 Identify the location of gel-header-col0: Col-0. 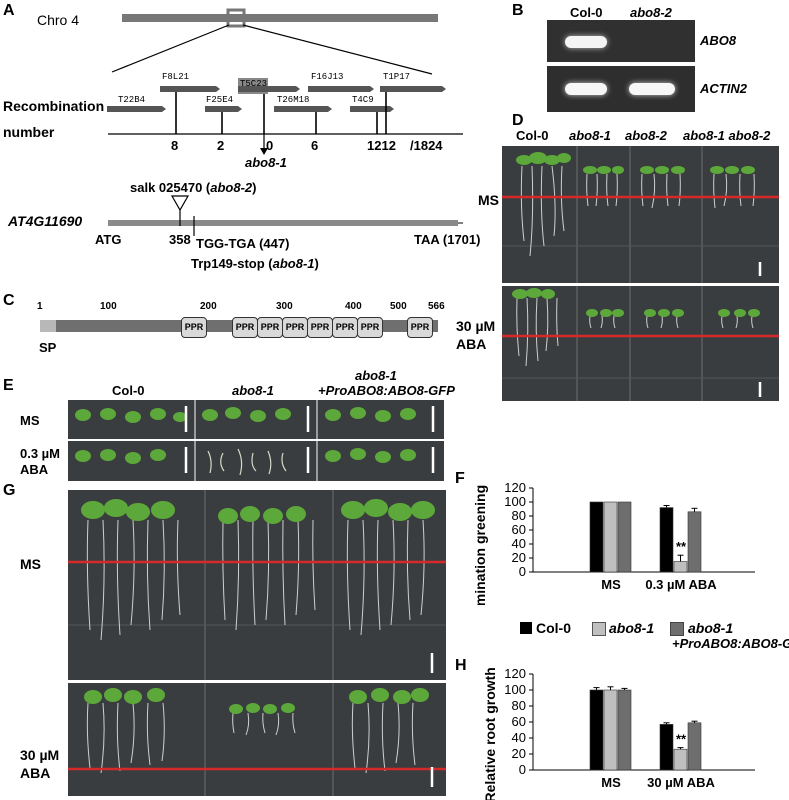
(586, 12).